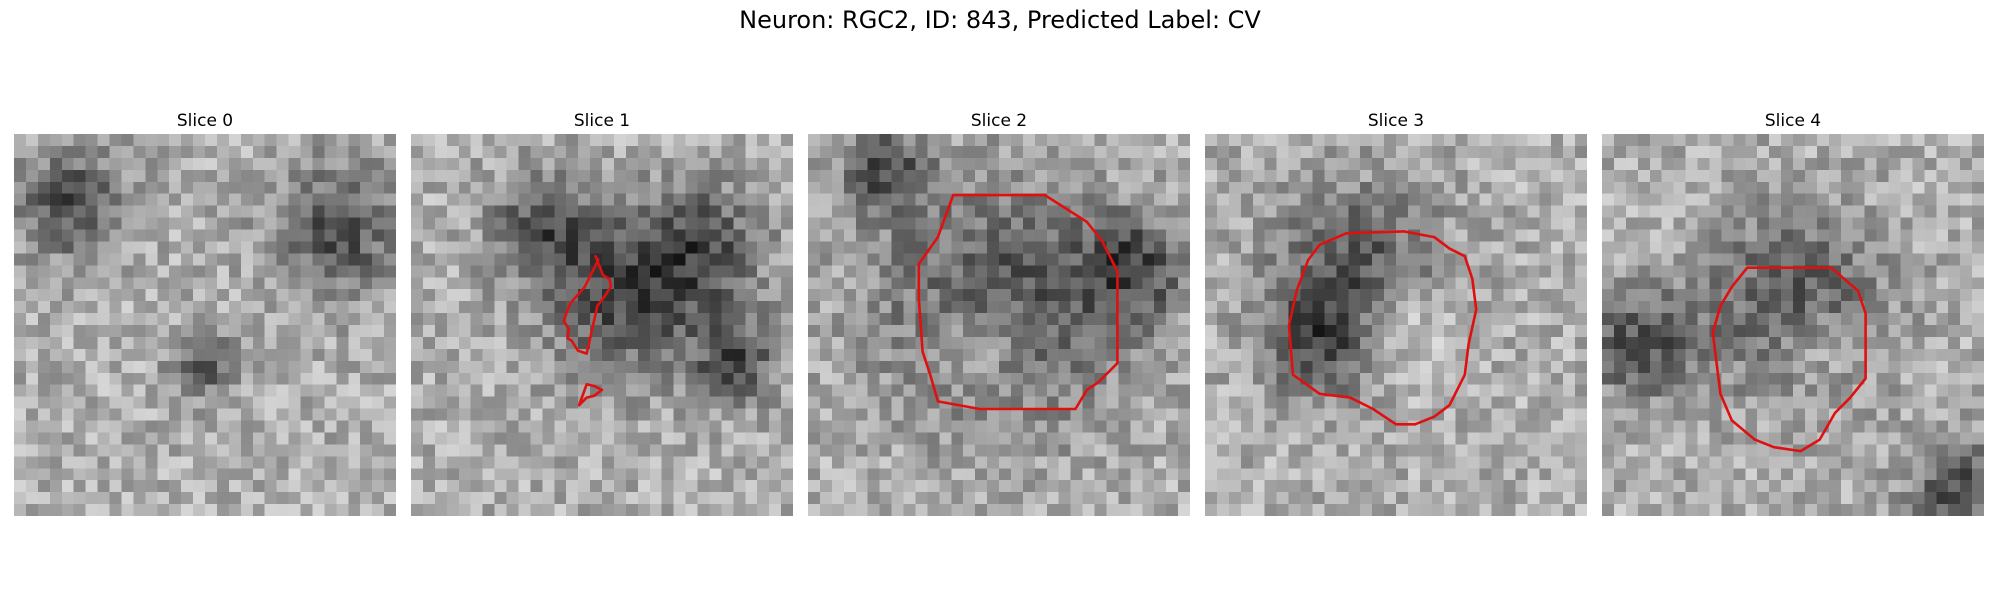 The image size is (2000, 600). What do you see at coordinates (999, 121) in the screenshot?
I see `panel-title: Slice 2` at bounding box center [999, 121].